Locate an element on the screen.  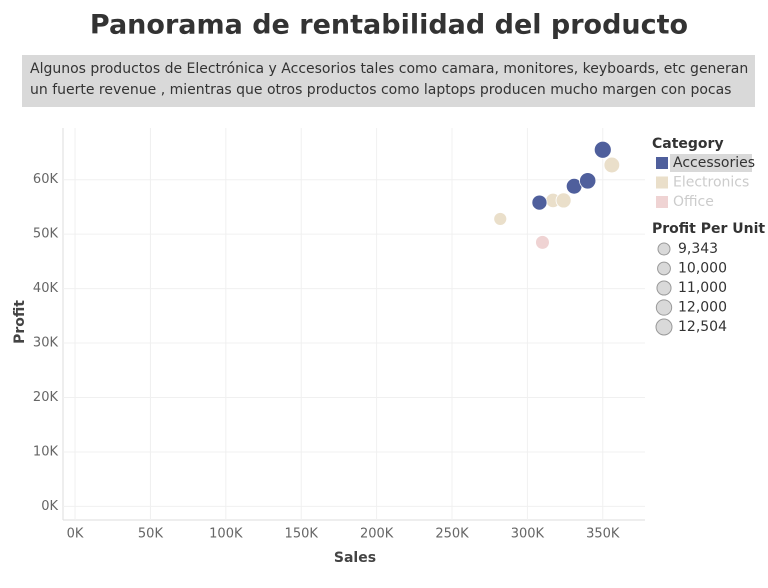
legend-highlight is located at coordinates (711, 163).